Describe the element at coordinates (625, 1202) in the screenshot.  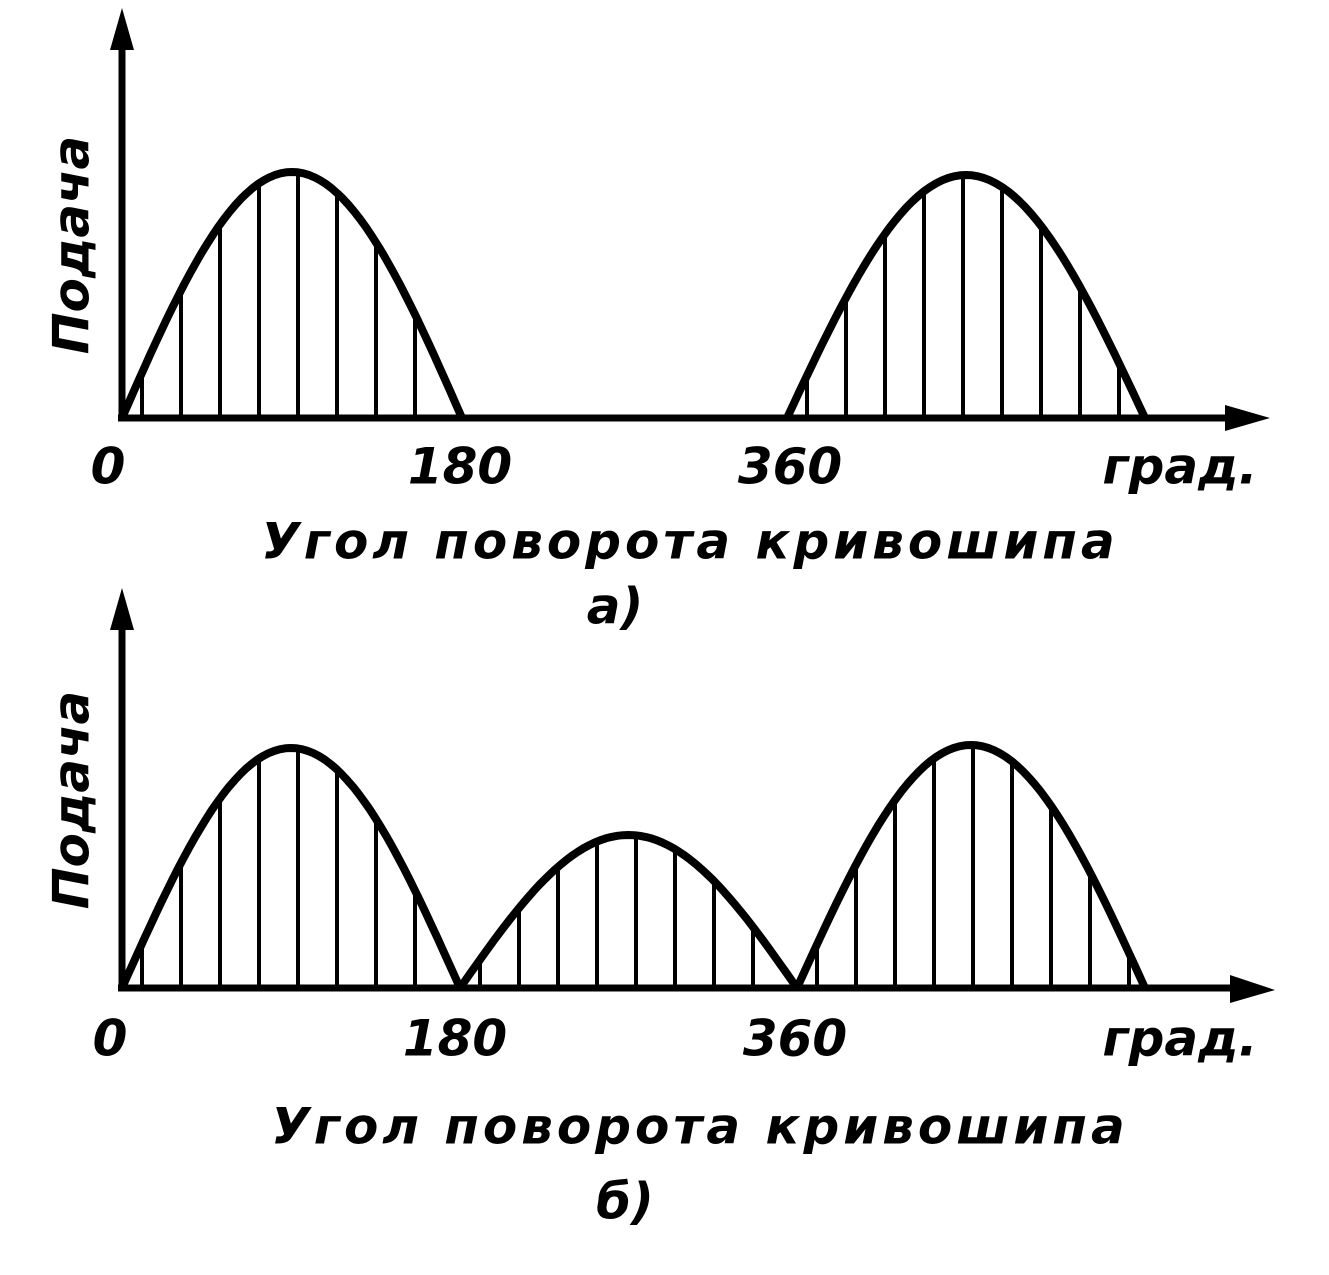
I see `caption: б)` at that location.